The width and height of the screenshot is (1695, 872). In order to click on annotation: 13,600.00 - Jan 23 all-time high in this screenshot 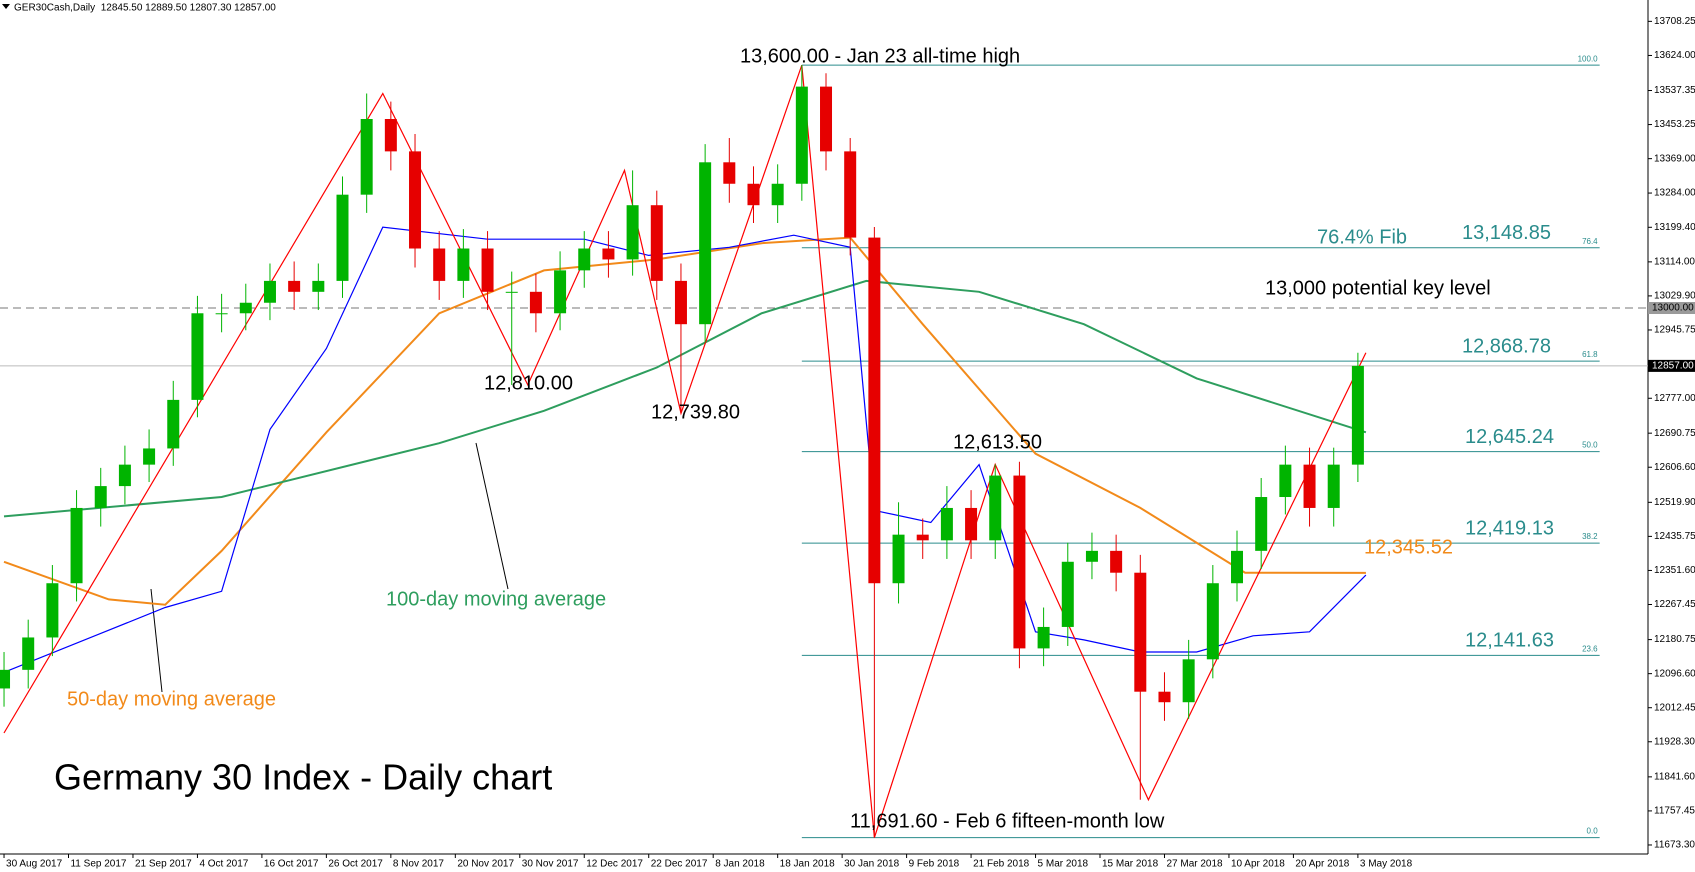, I will do `click(880, 56)`.